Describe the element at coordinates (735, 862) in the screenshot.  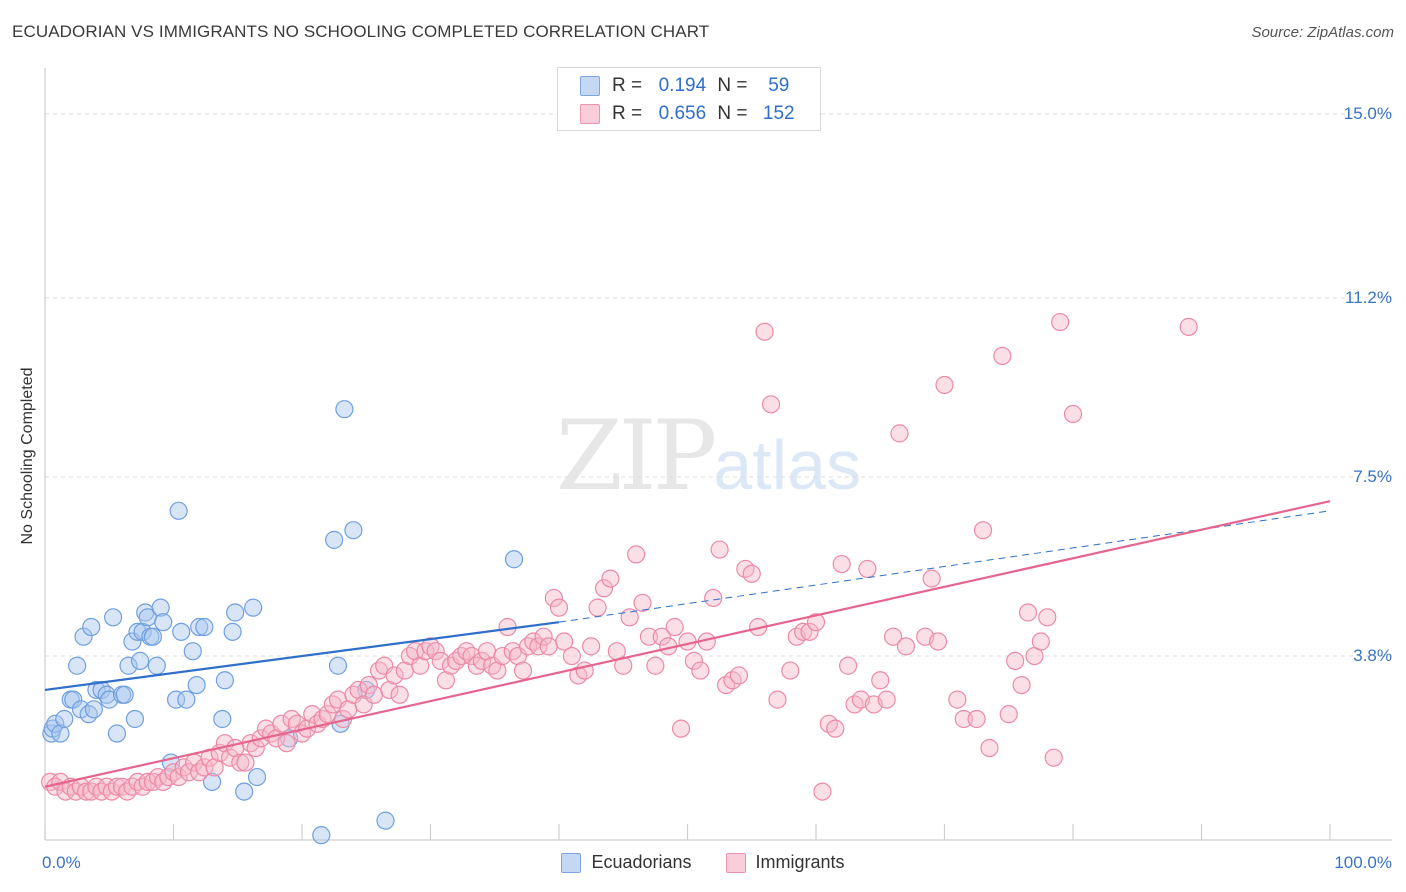
I see `series-swatch-pink` at that location.